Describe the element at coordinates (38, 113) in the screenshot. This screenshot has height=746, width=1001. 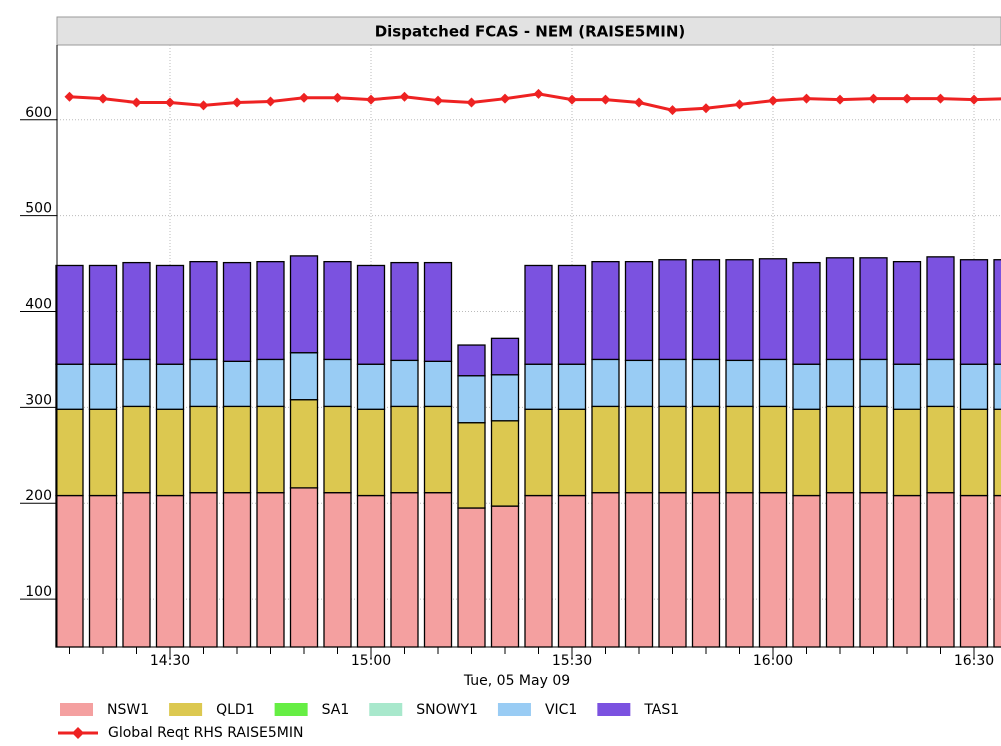
I see `y-tick-label: 600` at that location.